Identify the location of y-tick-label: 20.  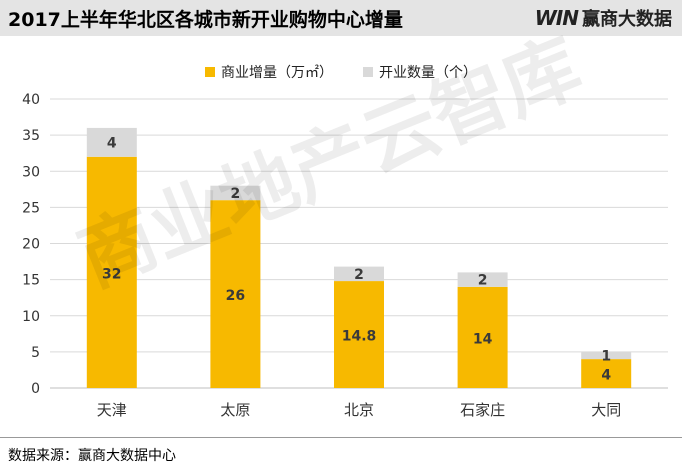
(31, 245).